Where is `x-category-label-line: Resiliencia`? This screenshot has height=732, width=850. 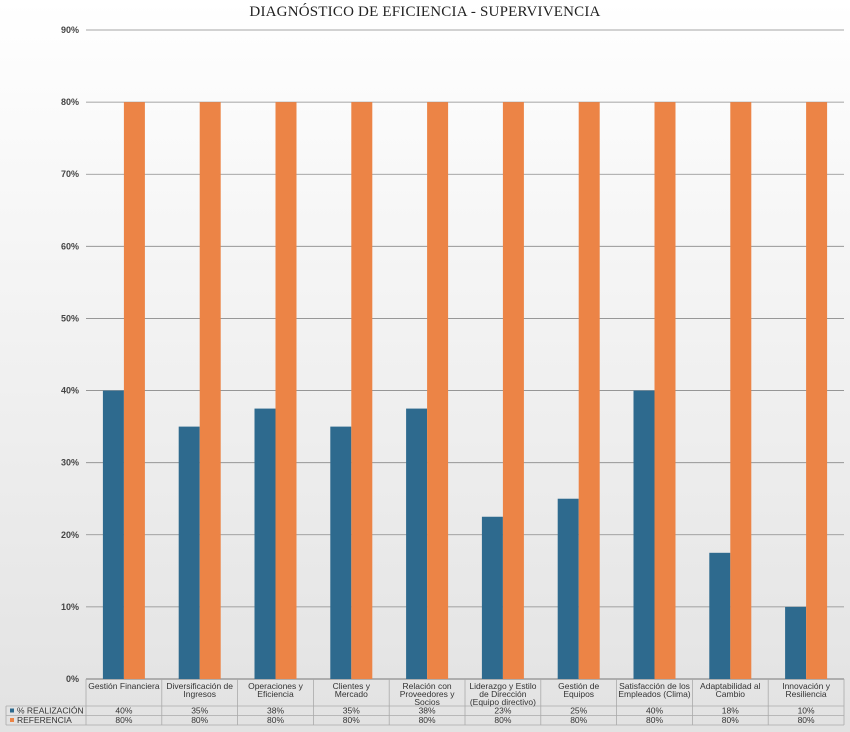 x-category-label-line: Resiliencia is located at coordinates (806, 694).